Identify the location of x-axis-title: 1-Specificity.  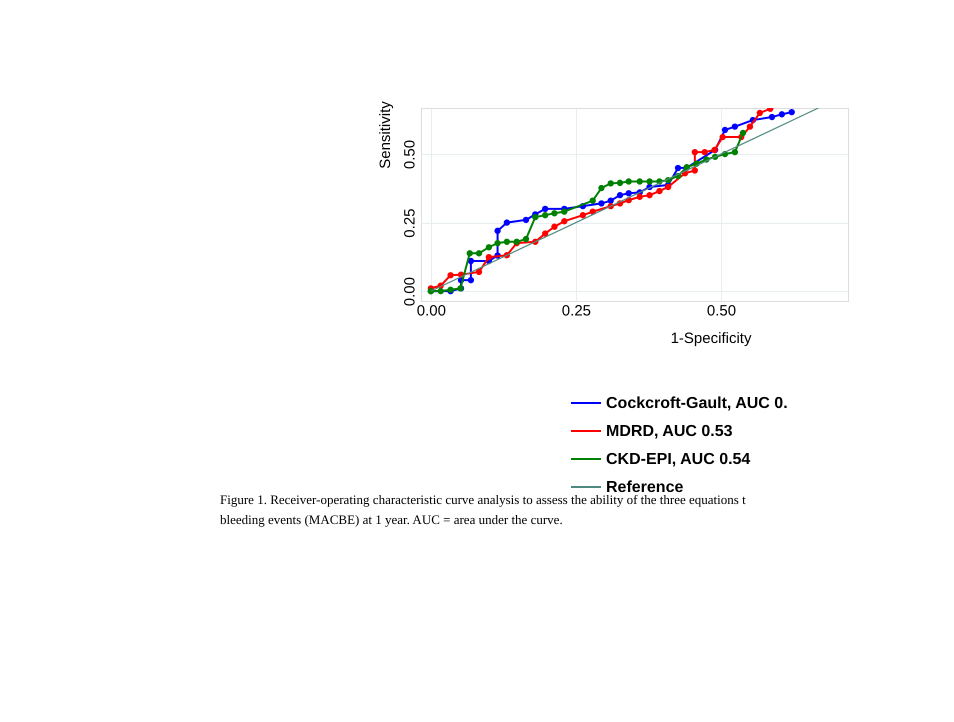
(711, 338).